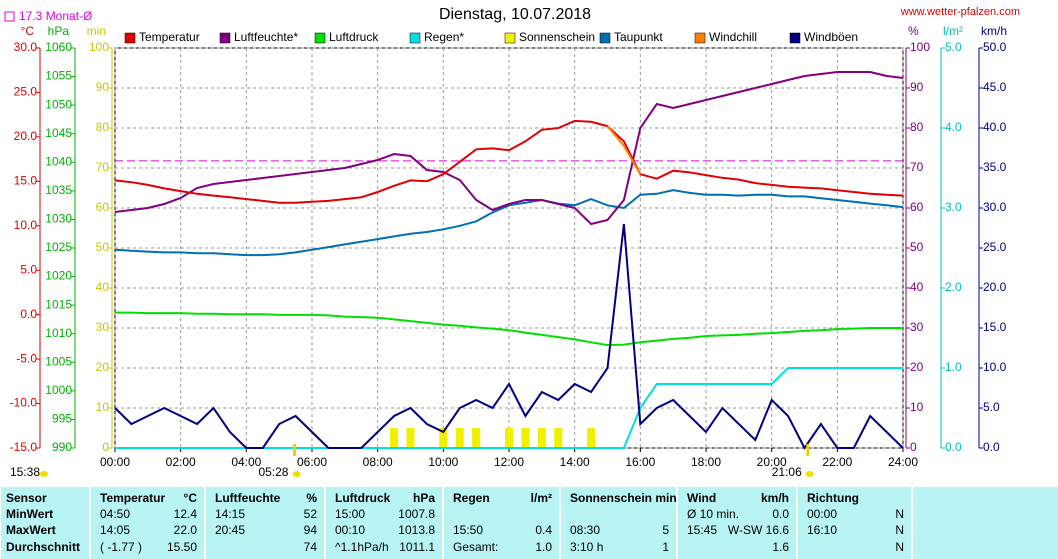 The width and height of the screenshot is (1058, 559). Describe the element at coordinates (62, 447) in the screenshot. I see `y-tick-label: 990` at that location.